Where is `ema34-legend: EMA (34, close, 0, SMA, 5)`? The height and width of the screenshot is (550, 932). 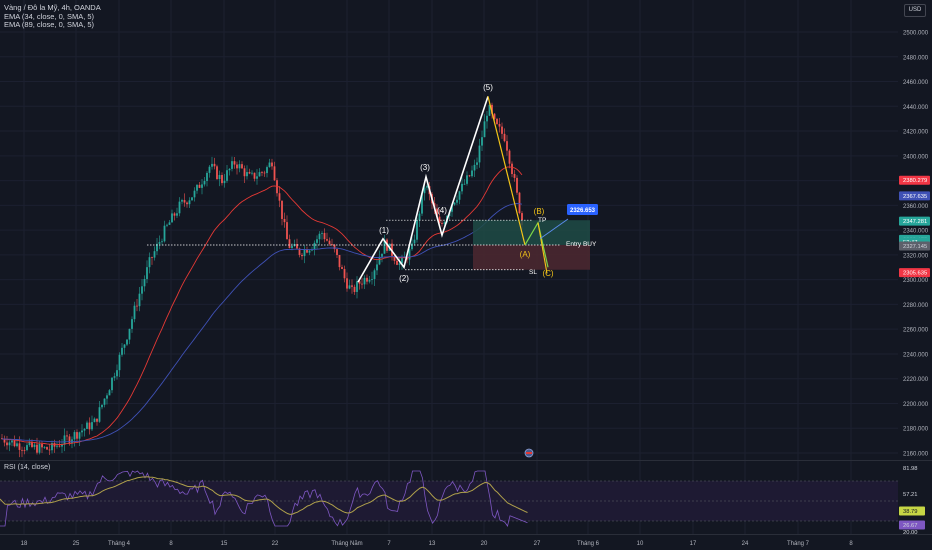 ema34-legend: EMA (34, close, 0, SMA, 5) is located at coordinates (49, 16).